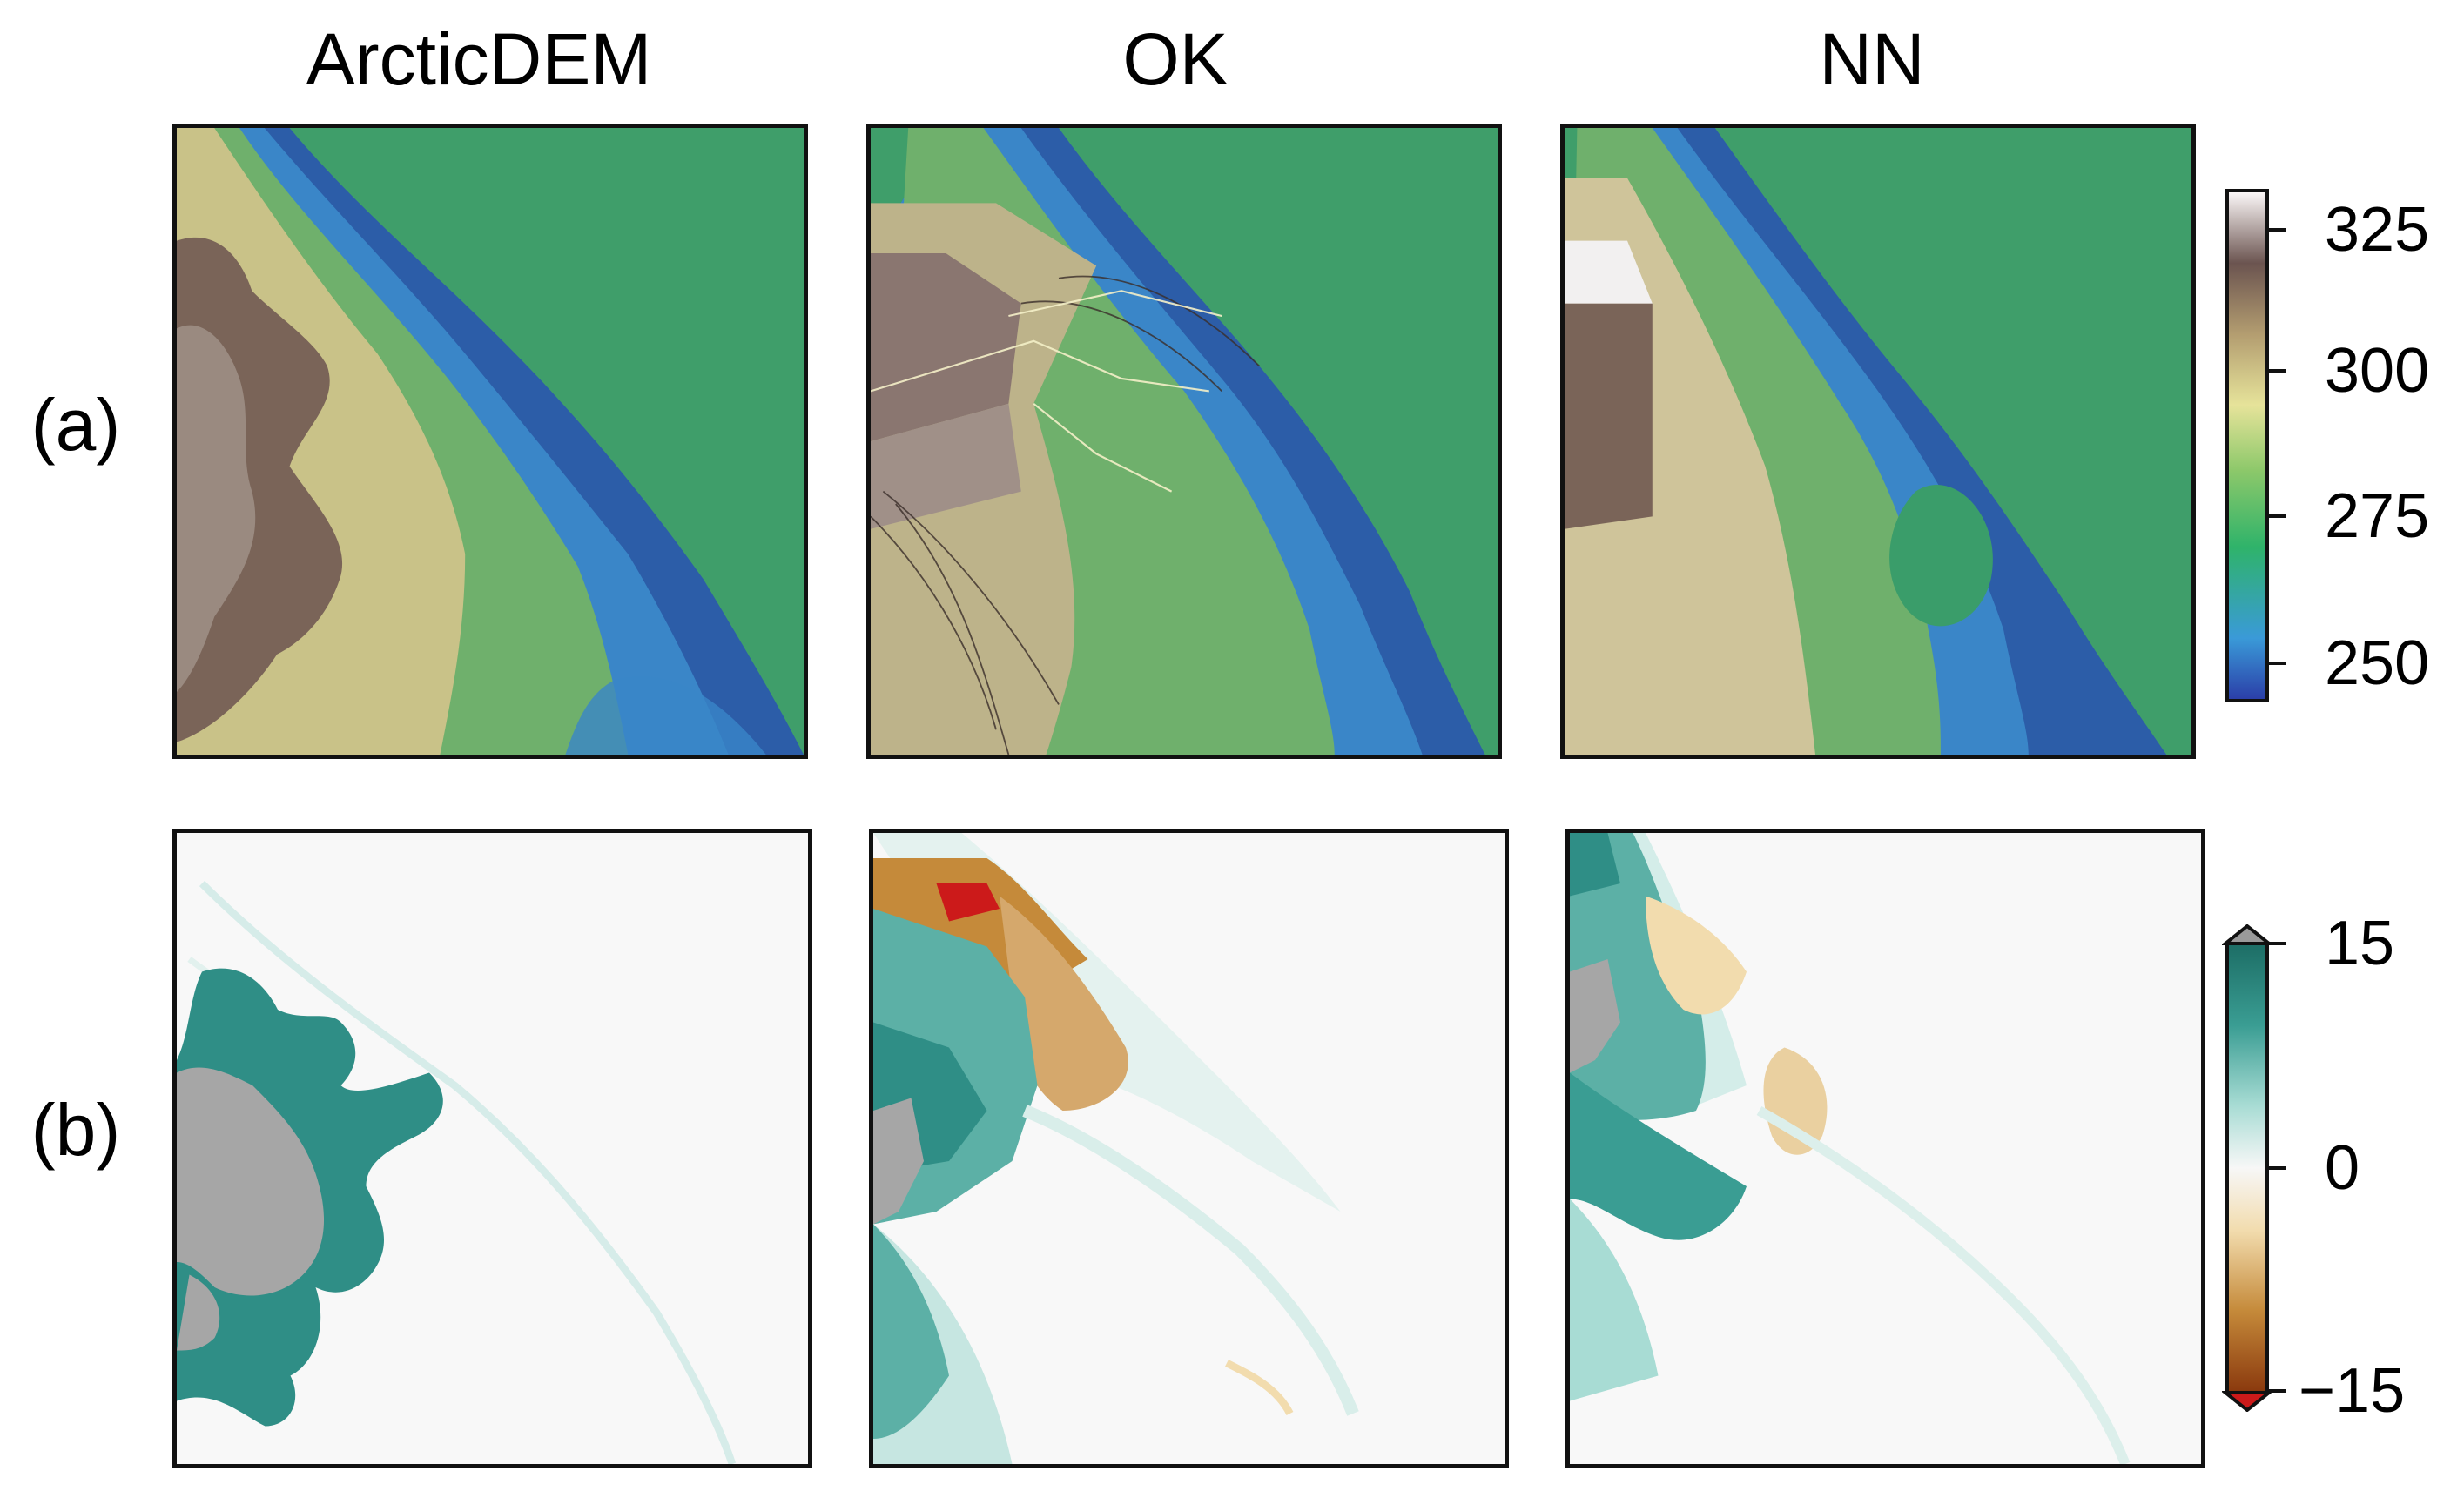  I want to click on elevation-map-arcticdem, so click(490, 442).